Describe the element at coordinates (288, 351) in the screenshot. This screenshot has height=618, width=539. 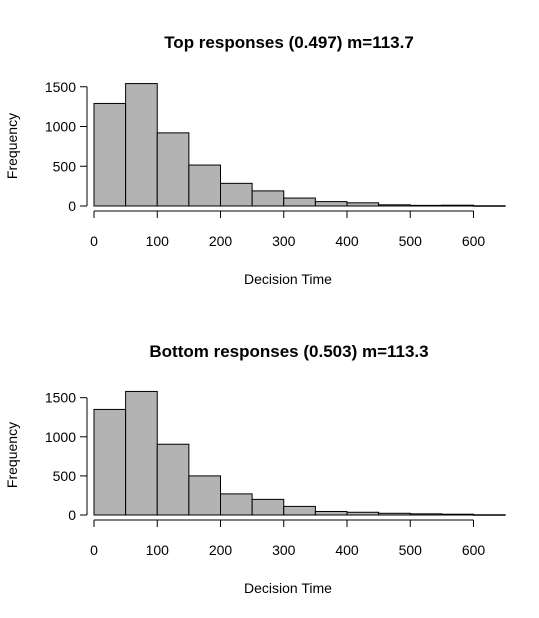
I see `chart-title: Bottom responses (0.503) m=113.3` at that location.